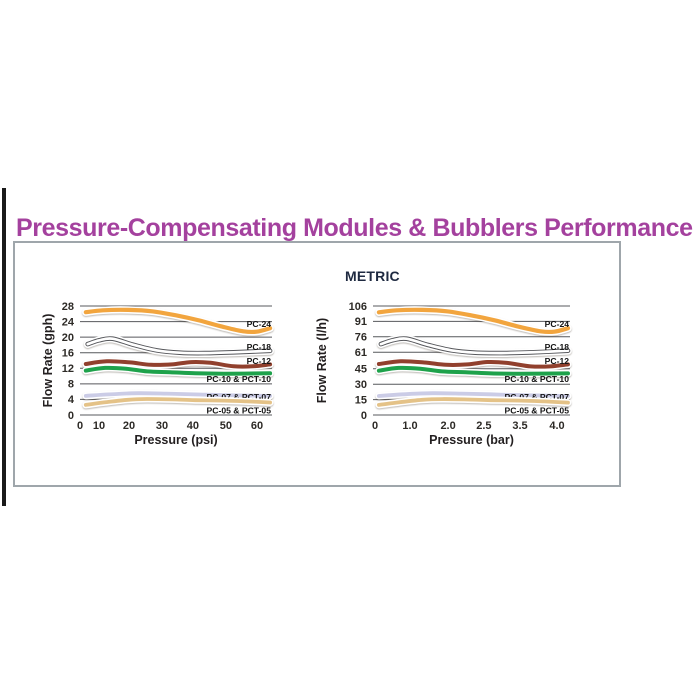  Describe the element at coordinates (162, 426) in the screenshot. I see `x-axis-tick-label: 30` at that location.